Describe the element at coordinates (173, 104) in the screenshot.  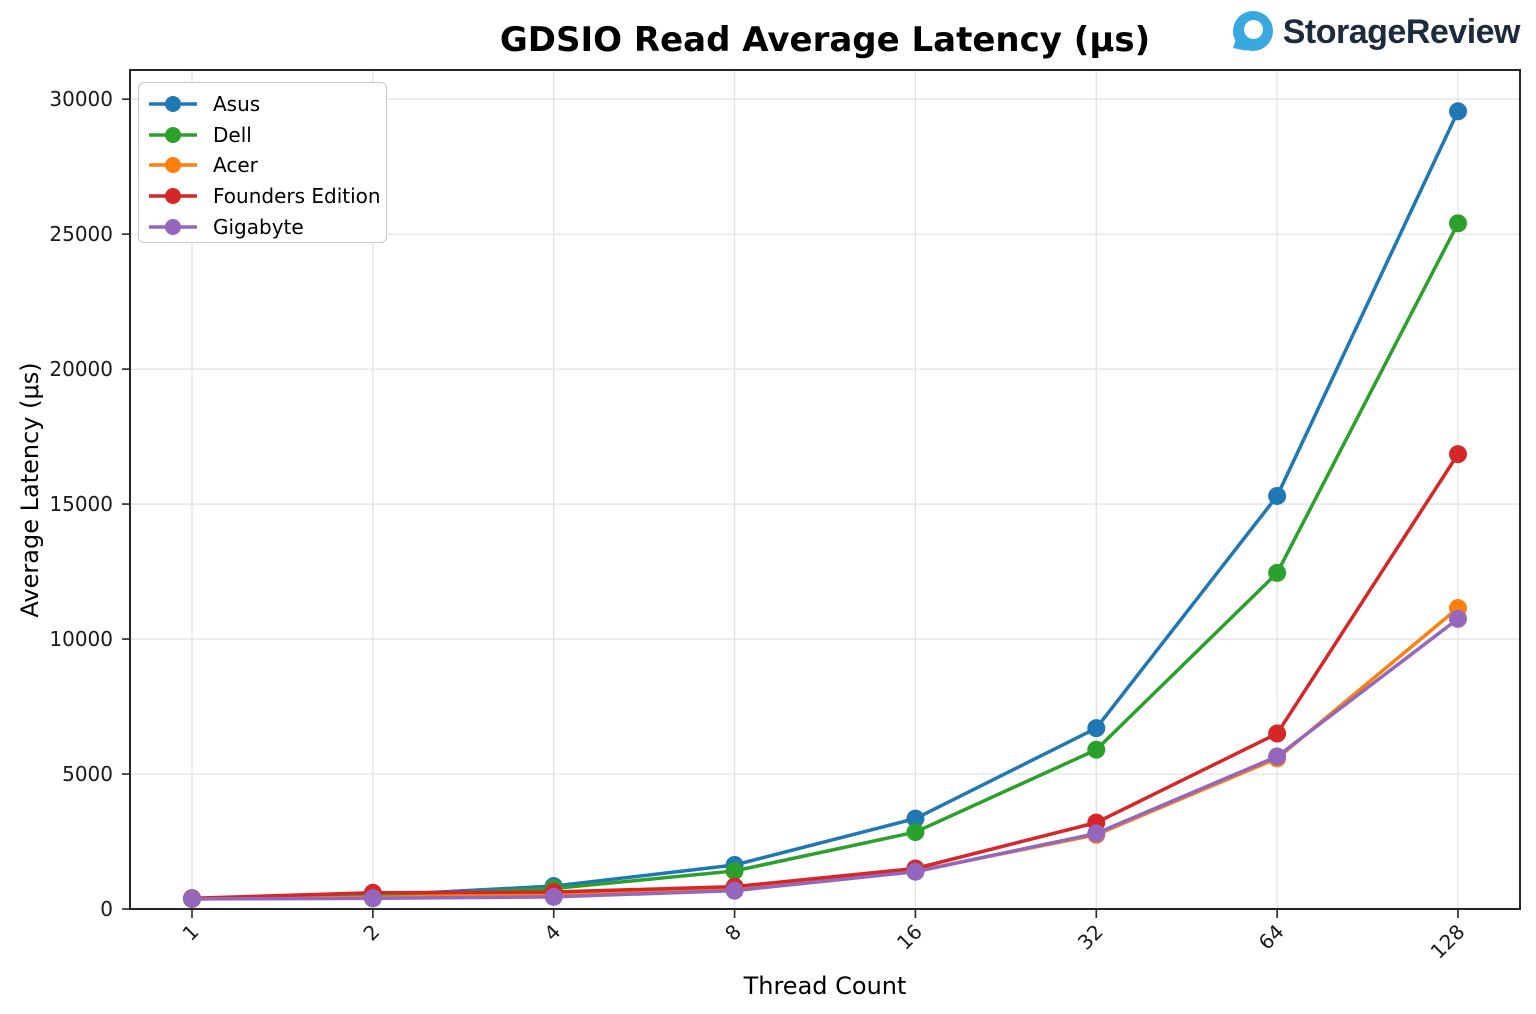
I see `legend-marker-asus` at that location.